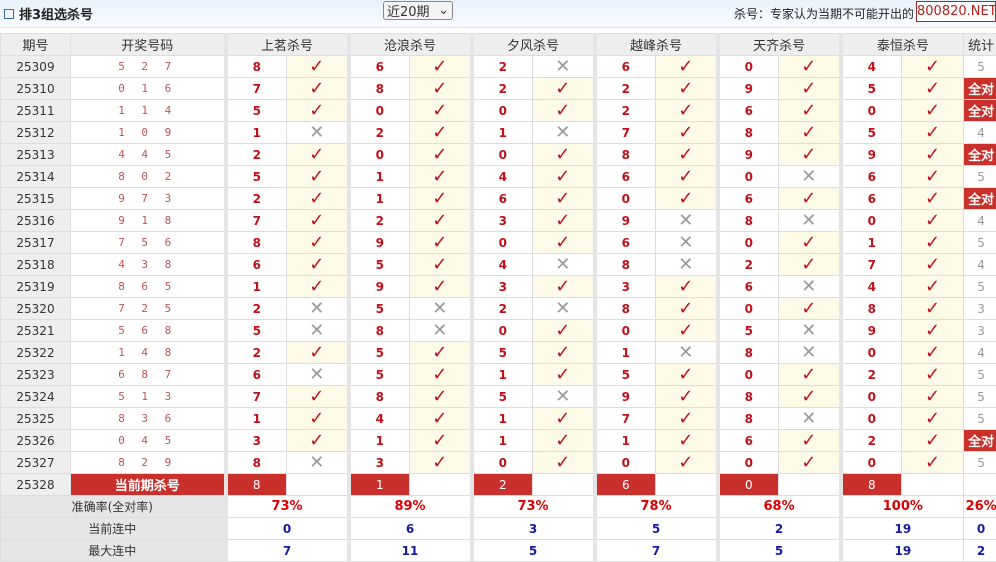 Image resolution: width=996 pixels, height=562 pixels. What do you see at coordinates (502, 485) in the screenshot?
I see `current-kill-number: 2` at bounding box center [502, 485].